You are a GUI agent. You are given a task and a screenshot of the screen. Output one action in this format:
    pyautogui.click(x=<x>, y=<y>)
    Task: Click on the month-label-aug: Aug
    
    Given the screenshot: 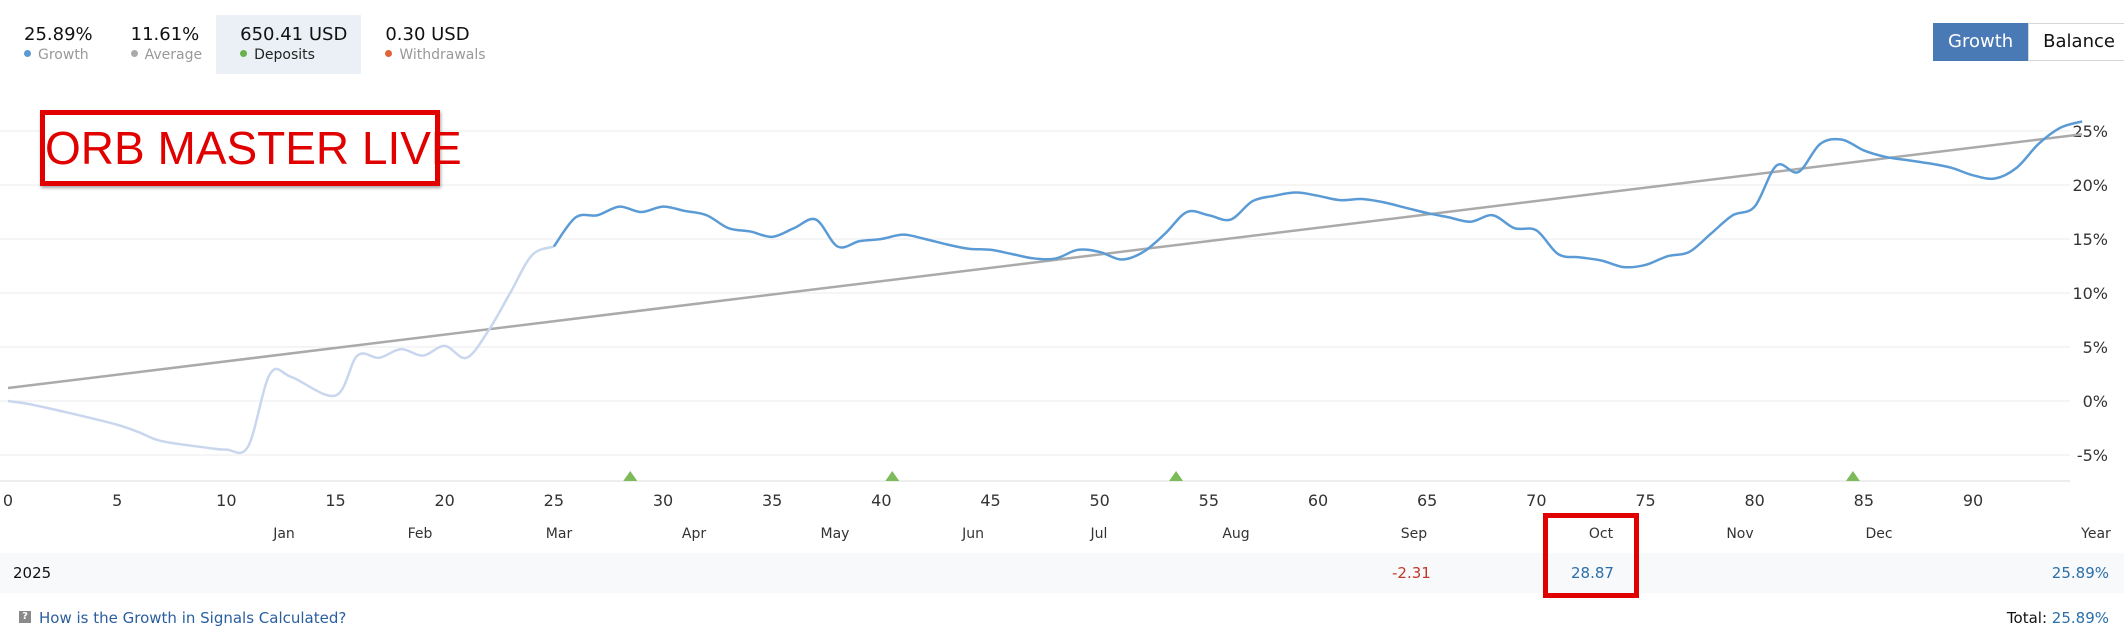 What is the action you would take?
    pyautogui.click(x=1235, y=534)
    